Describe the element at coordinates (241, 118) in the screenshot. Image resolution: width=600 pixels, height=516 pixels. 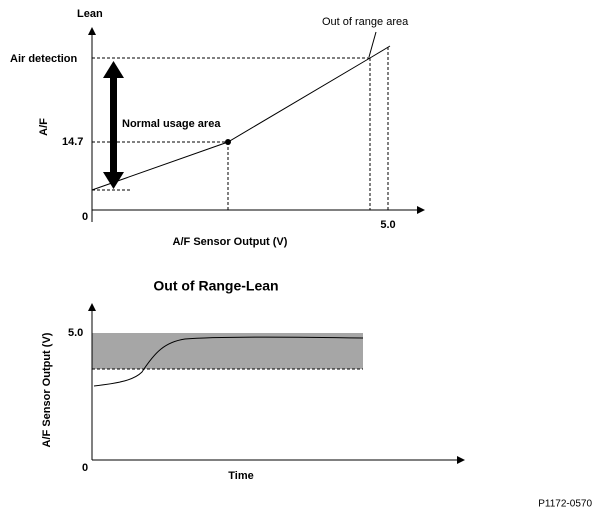
I see `af-curve` at that location.